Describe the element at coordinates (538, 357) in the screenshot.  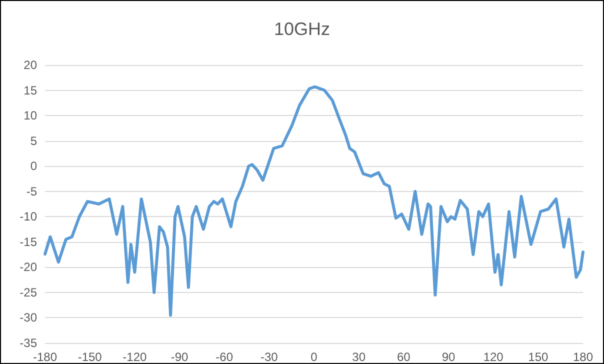
I see `x-tick-label: 150` at that location.